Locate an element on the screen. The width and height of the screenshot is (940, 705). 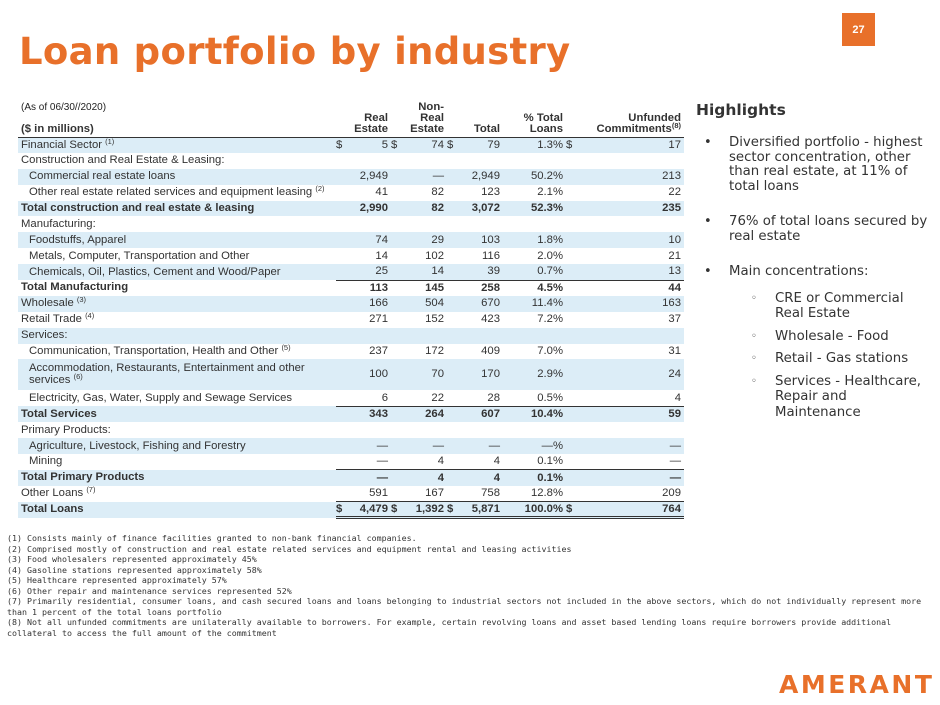
table-row: Total Services 343 264 607 10.4% 59 is located at coordinates (351, 414).